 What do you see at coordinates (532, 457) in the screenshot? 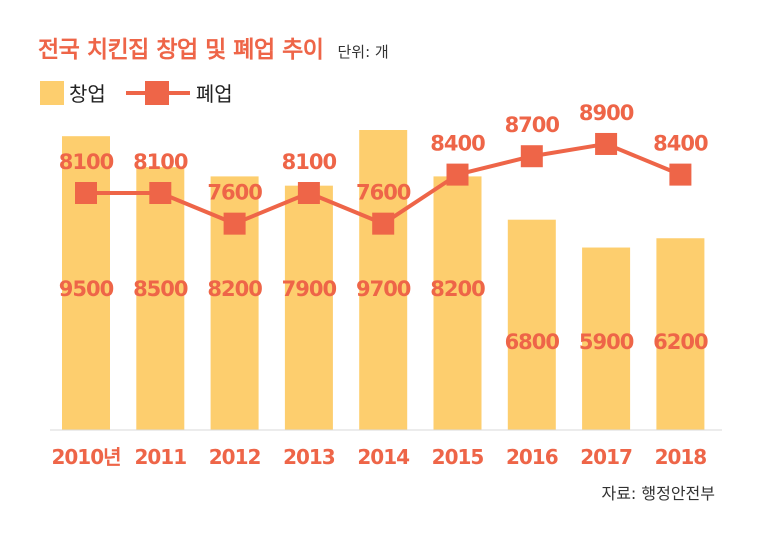
I see `x-tick-label: 2016` at bounding box center [532, 457].